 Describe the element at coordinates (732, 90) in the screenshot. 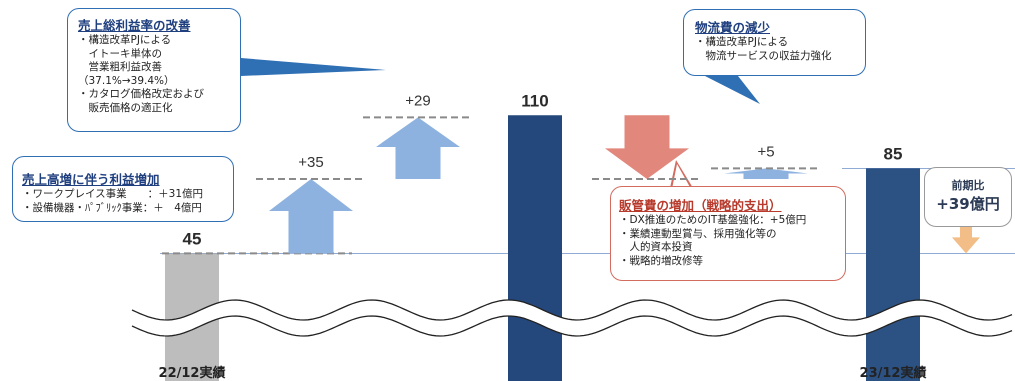

I see `callout-logistics-pointer` at that location.